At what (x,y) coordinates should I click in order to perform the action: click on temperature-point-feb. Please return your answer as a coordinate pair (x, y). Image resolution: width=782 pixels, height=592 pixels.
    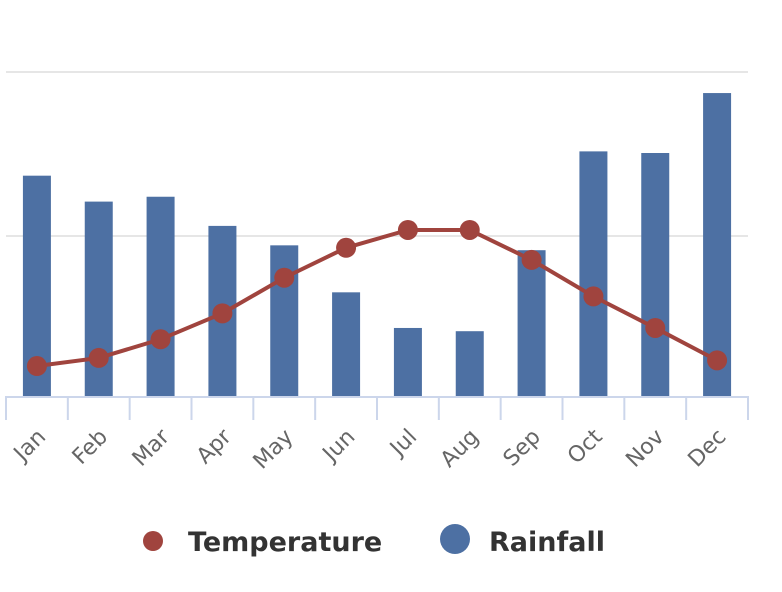
    Looking at the image, I should click on (98, 357).